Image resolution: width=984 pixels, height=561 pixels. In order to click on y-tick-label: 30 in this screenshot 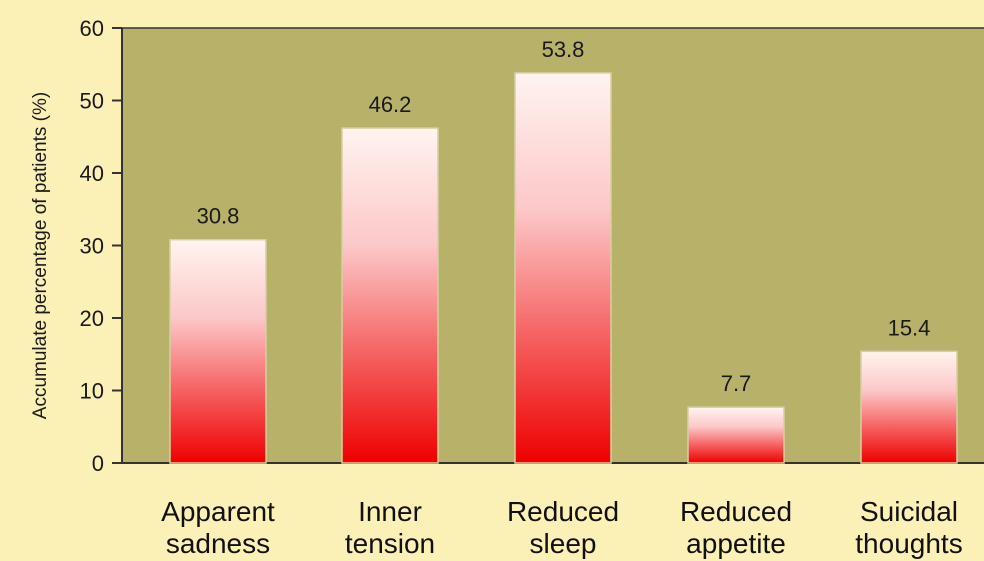, I will do `click(92, 246)`.